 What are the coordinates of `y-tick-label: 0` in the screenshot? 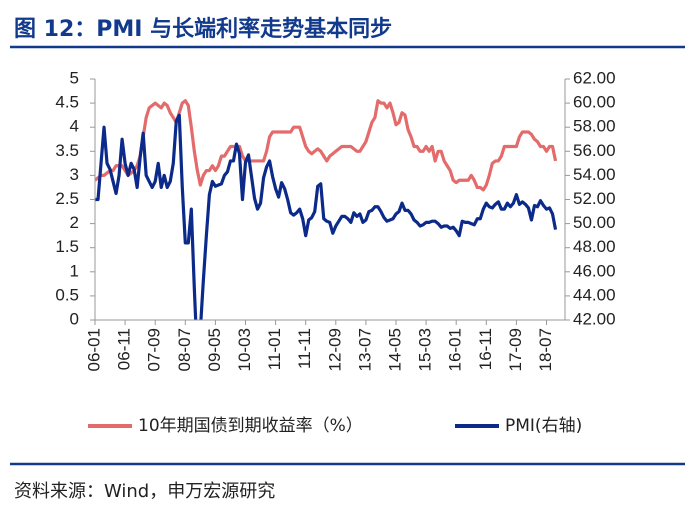 It's located at (74, 318).